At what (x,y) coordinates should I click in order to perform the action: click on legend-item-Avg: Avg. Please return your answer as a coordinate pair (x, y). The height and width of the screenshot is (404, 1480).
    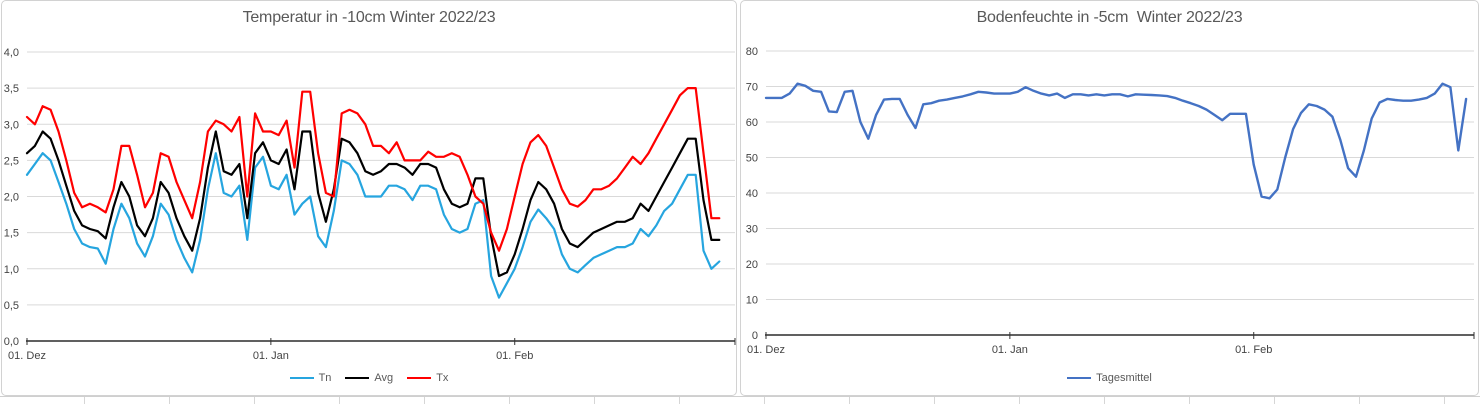
    Looking at the image, I should click on (369, 378).